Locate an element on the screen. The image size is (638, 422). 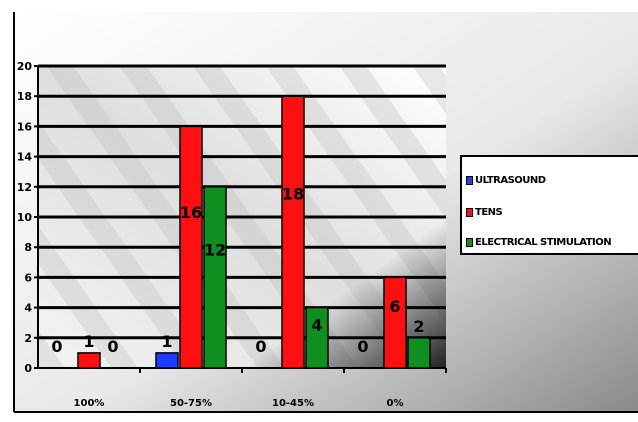
data-label: 6 is located at coordinates (394, 306).